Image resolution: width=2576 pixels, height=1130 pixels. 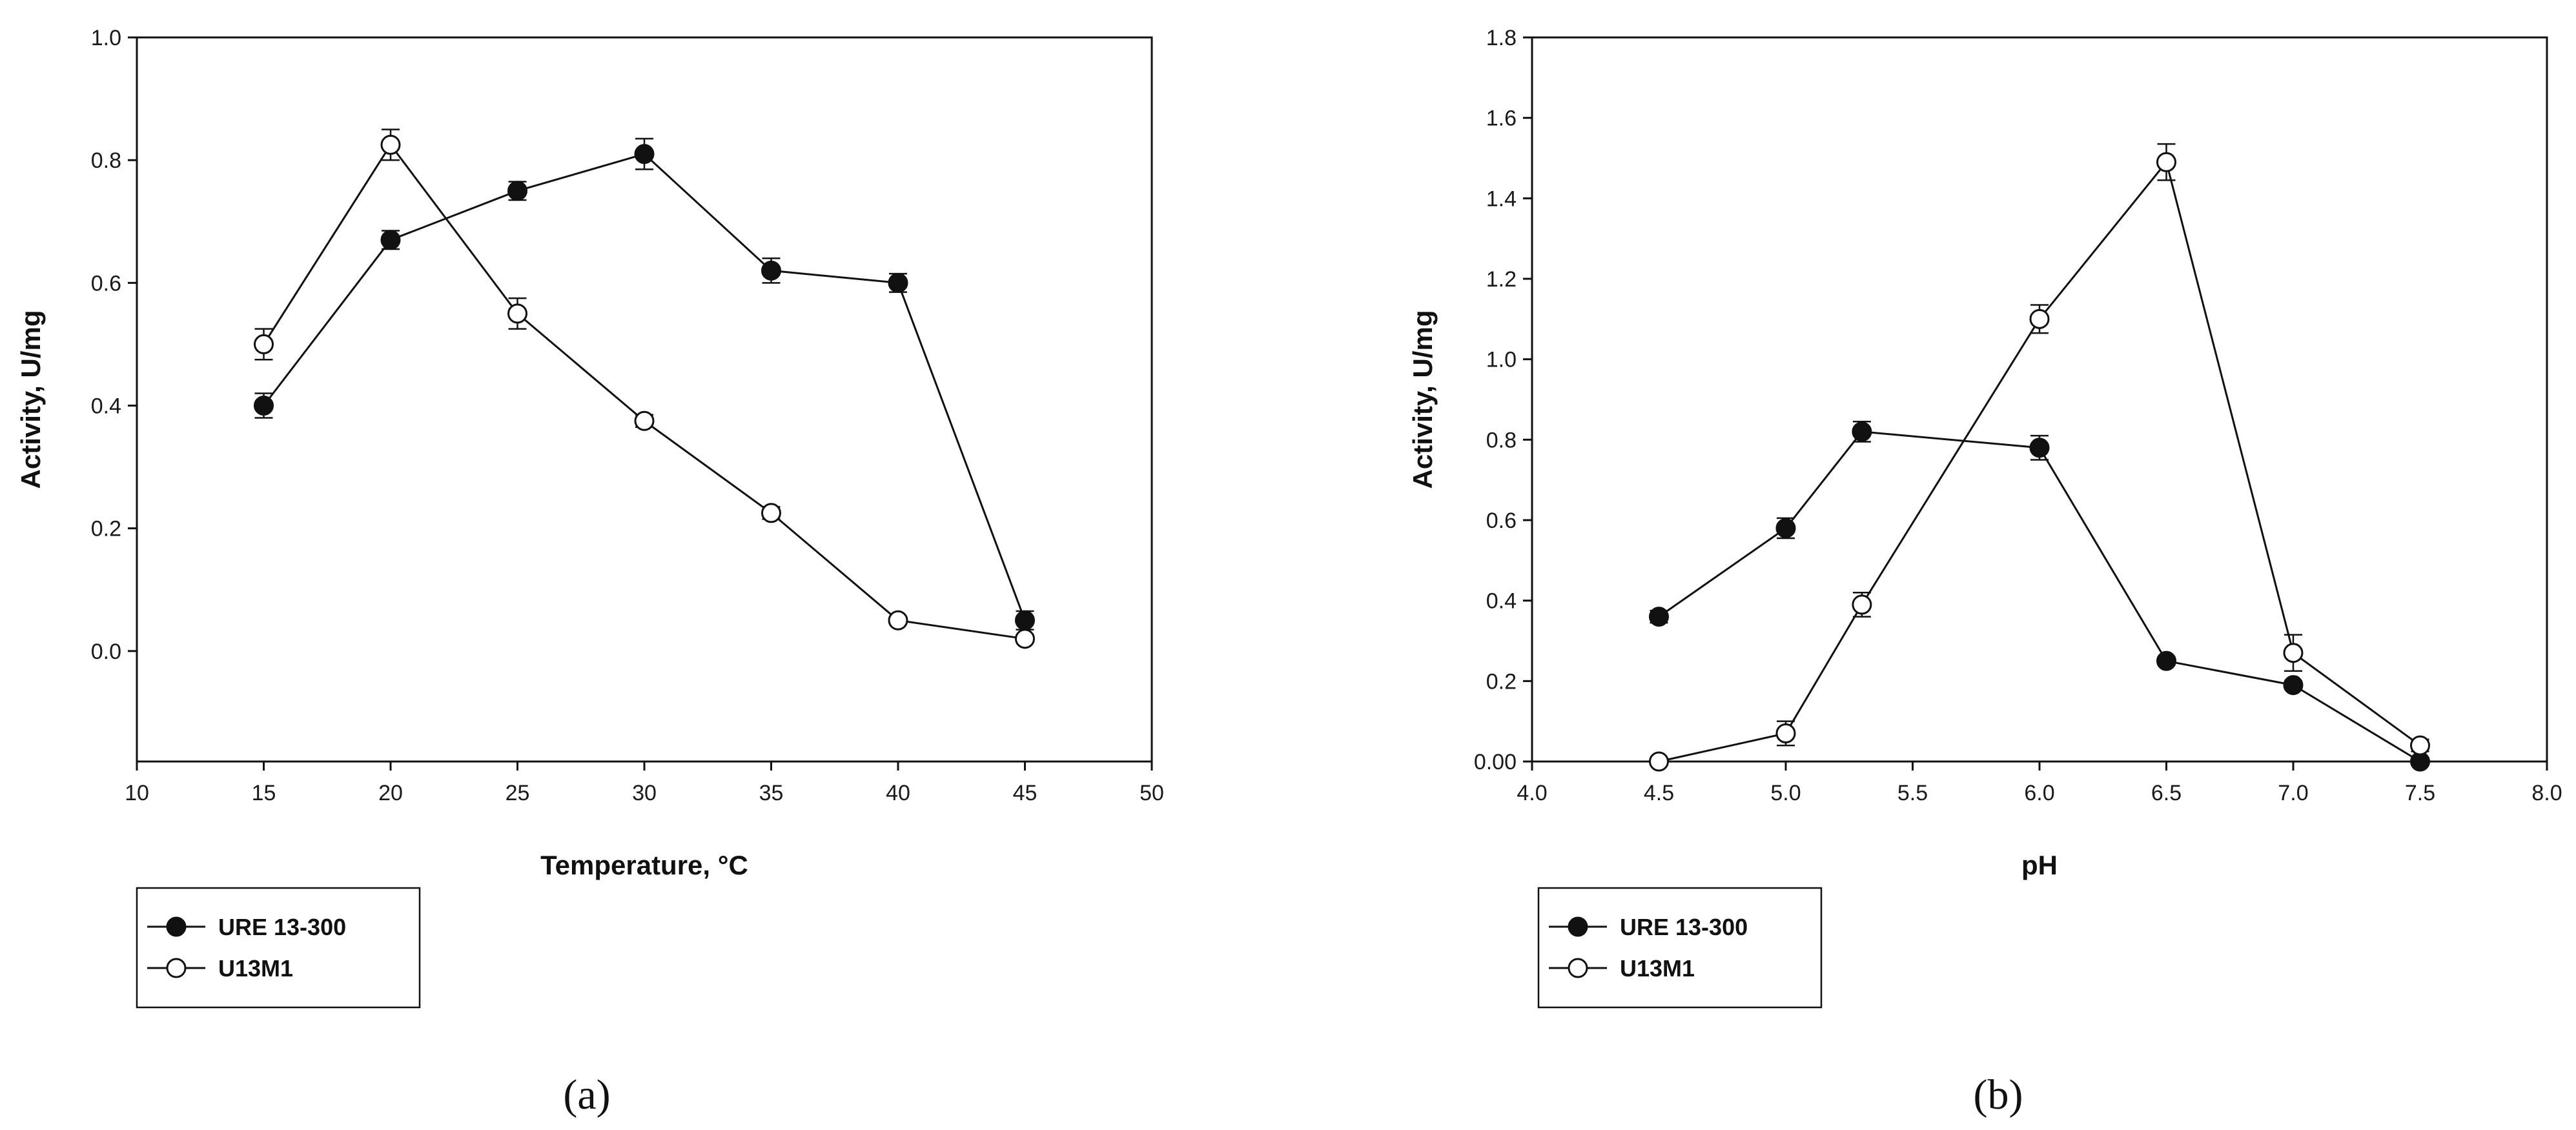 I want to click on x-axis: 4.0 4.5 5.0 5.5 6.0 6.5 7.0 7.5 8.0, so click(x=2040, y=783).